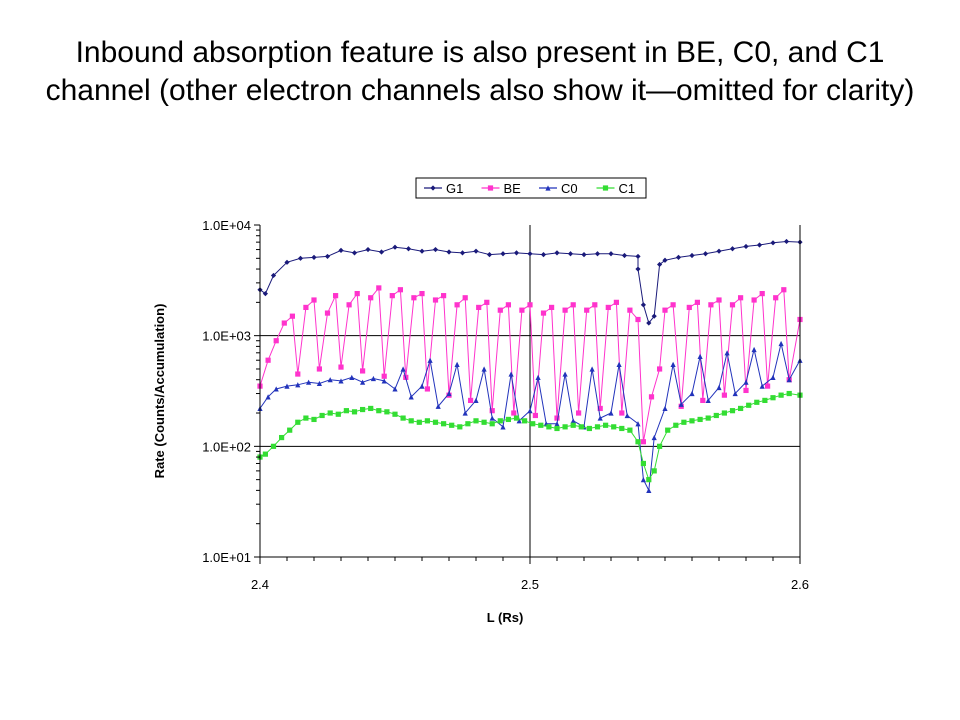 This screenshot has height=720, width=960. What do you see at coordinates (531, 188) in the screenshot?
I see `legend-box` at bounding box center [531, 188].